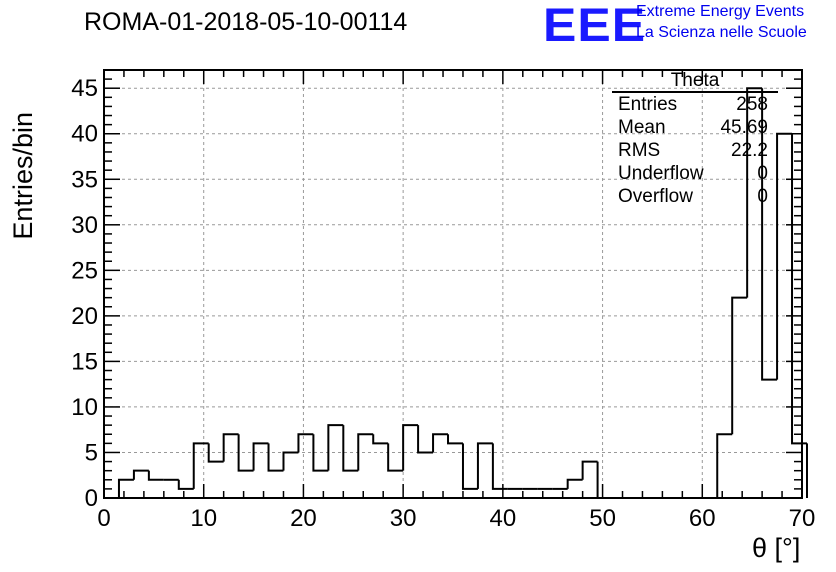 The image size is (836, 572). What do you see at coordinates (84, 225) in the screenshot?
I see `y-tick-label: 30` at bounding box center [84, 225].